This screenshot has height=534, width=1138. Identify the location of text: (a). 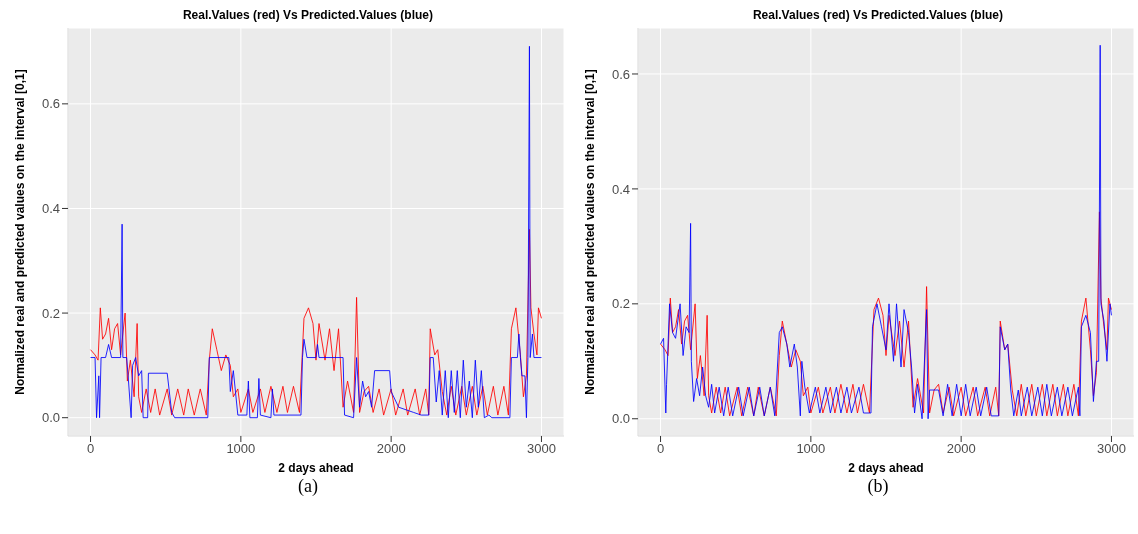
(308, 487).